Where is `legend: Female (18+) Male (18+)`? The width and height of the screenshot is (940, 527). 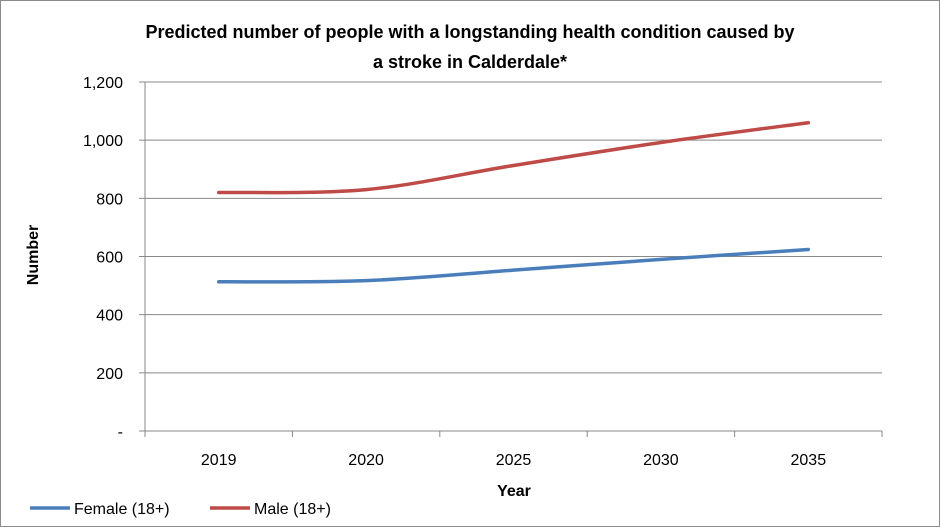 legend: Female (18+) Male (18+) is located at coordinates (180, 509).